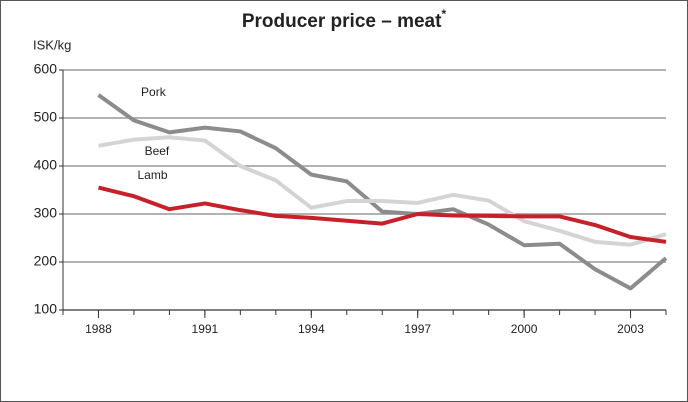 This screenshot has width=688, height=402. I want to click on series-label: Lamb, so click(152, 175).